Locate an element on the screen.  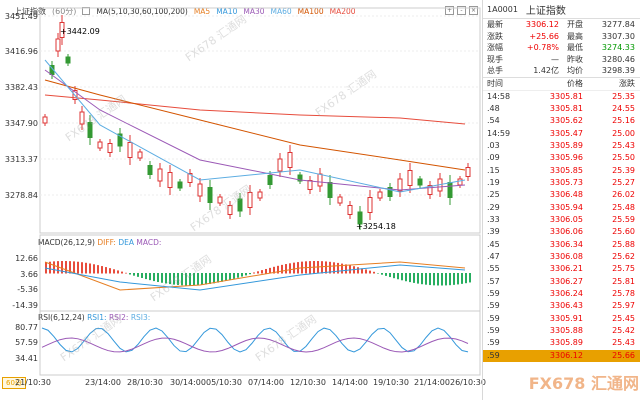
tick-row: .59 3306.43 25.97 is located at coordinates (561, 306).